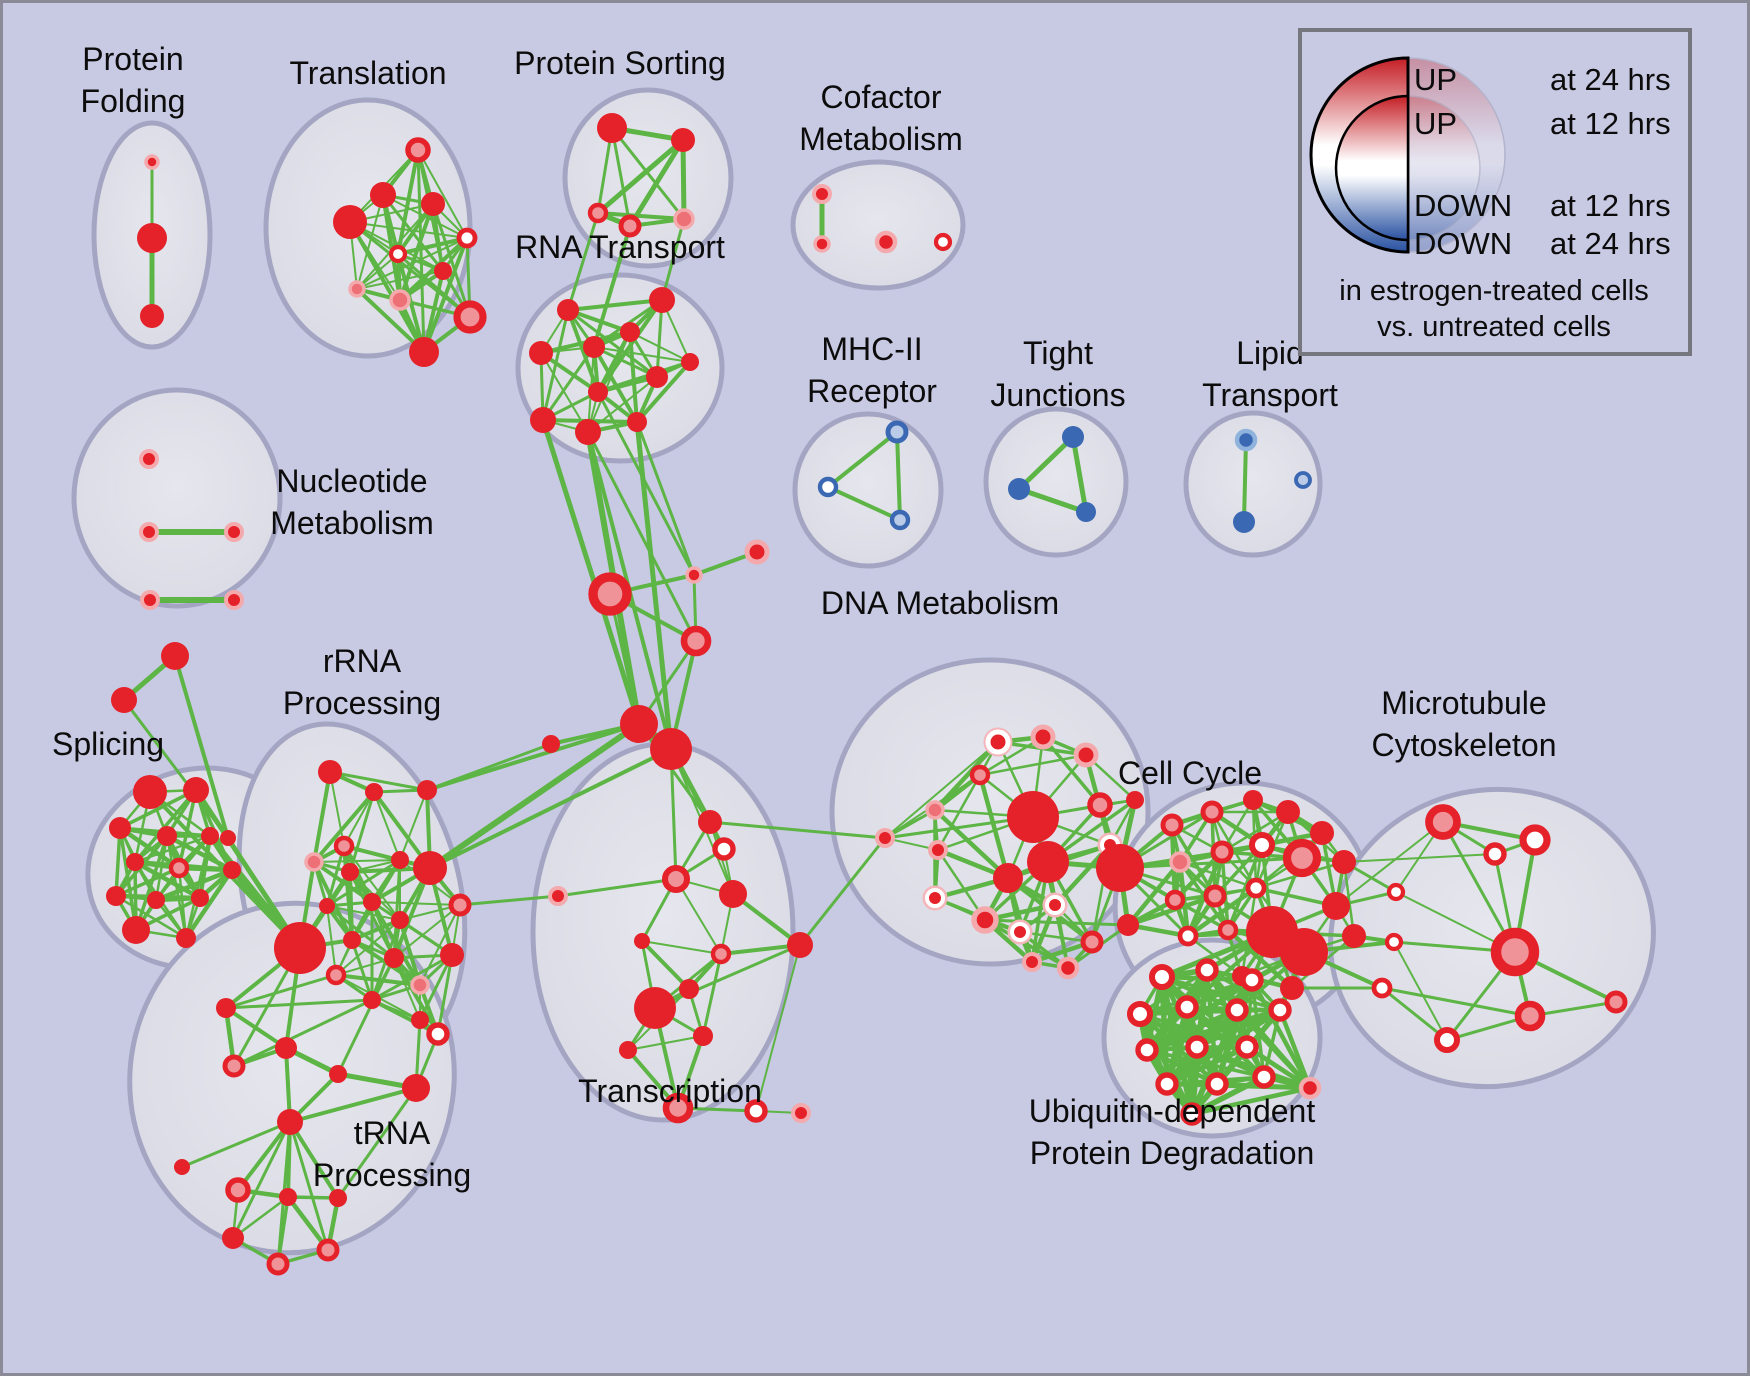  What do you see at coordinates (639, 724) in the screenshot?
I see `node-h2a` at bounding box center [639, 724].